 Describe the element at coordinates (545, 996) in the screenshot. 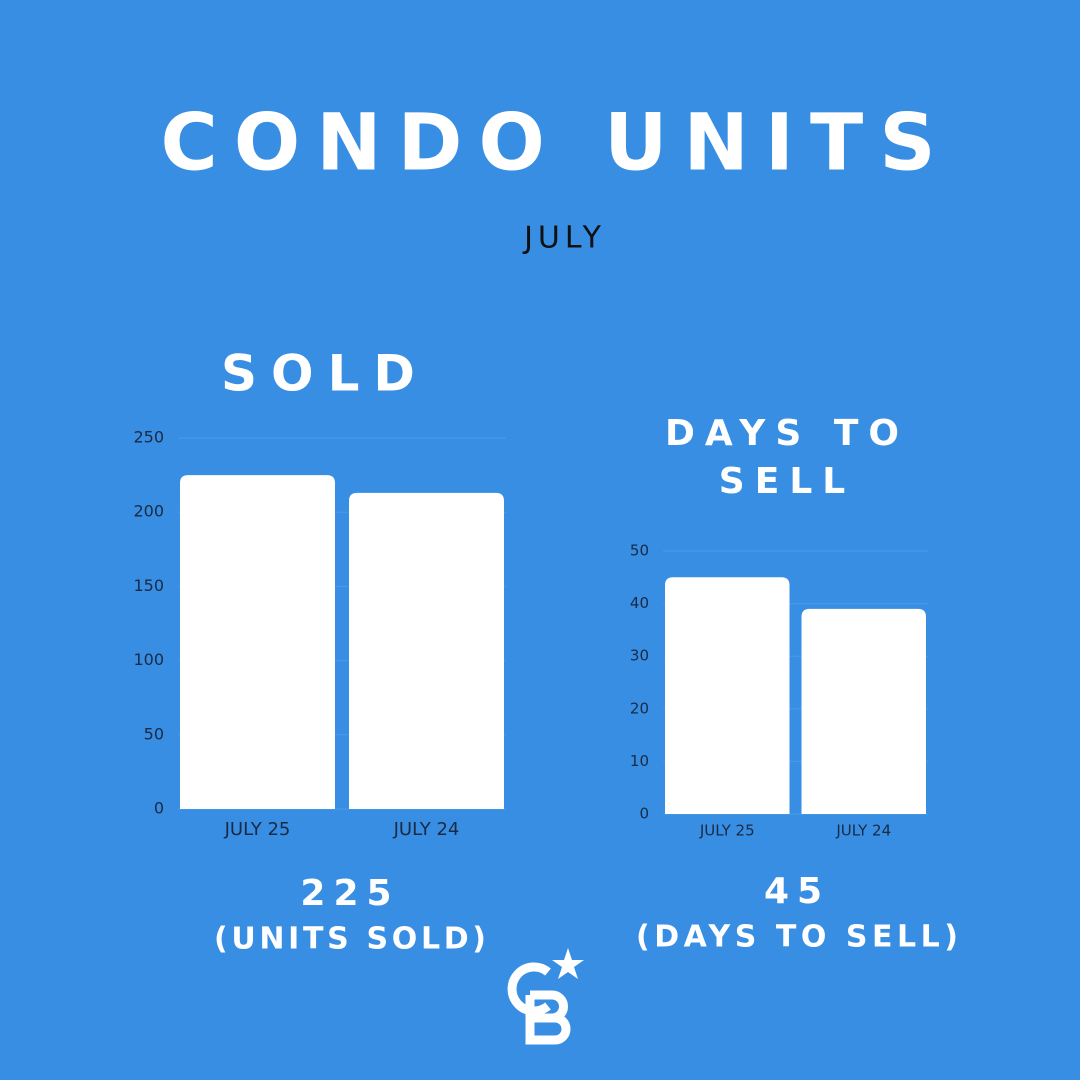

I see `logo` at that location.